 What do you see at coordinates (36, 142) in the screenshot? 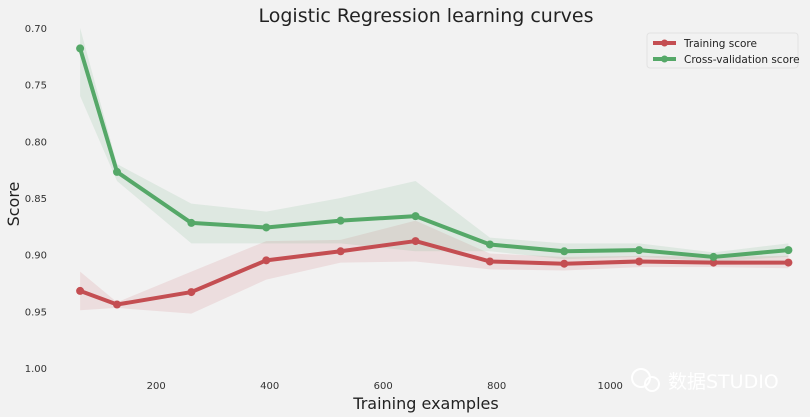
I see `y-tick-label: 0.80` at bounding box center [36, 142].